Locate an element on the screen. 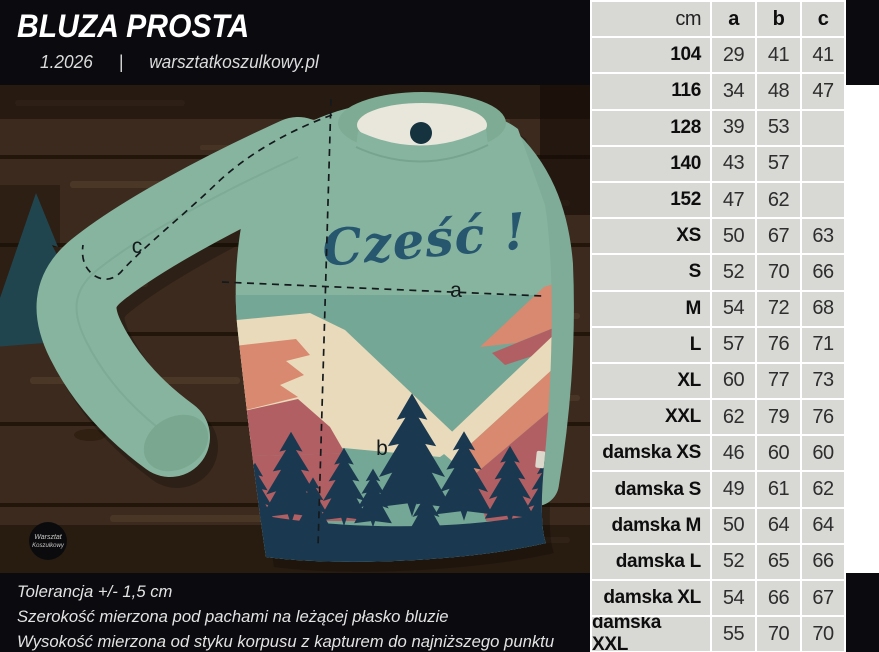 The width and height of the screenshot is (879, 652). value-a: 46 is located at coordinates (733, 453).